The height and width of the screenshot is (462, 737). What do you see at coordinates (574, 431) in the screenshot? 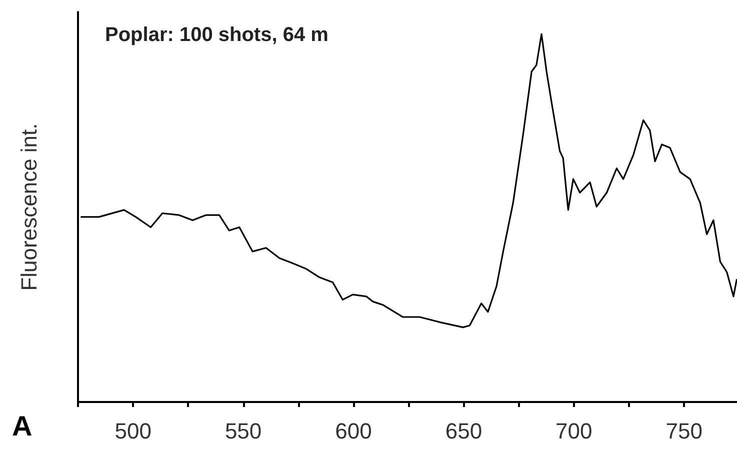
I see `x-tick-label: 700` at bounding box center [574, 431].